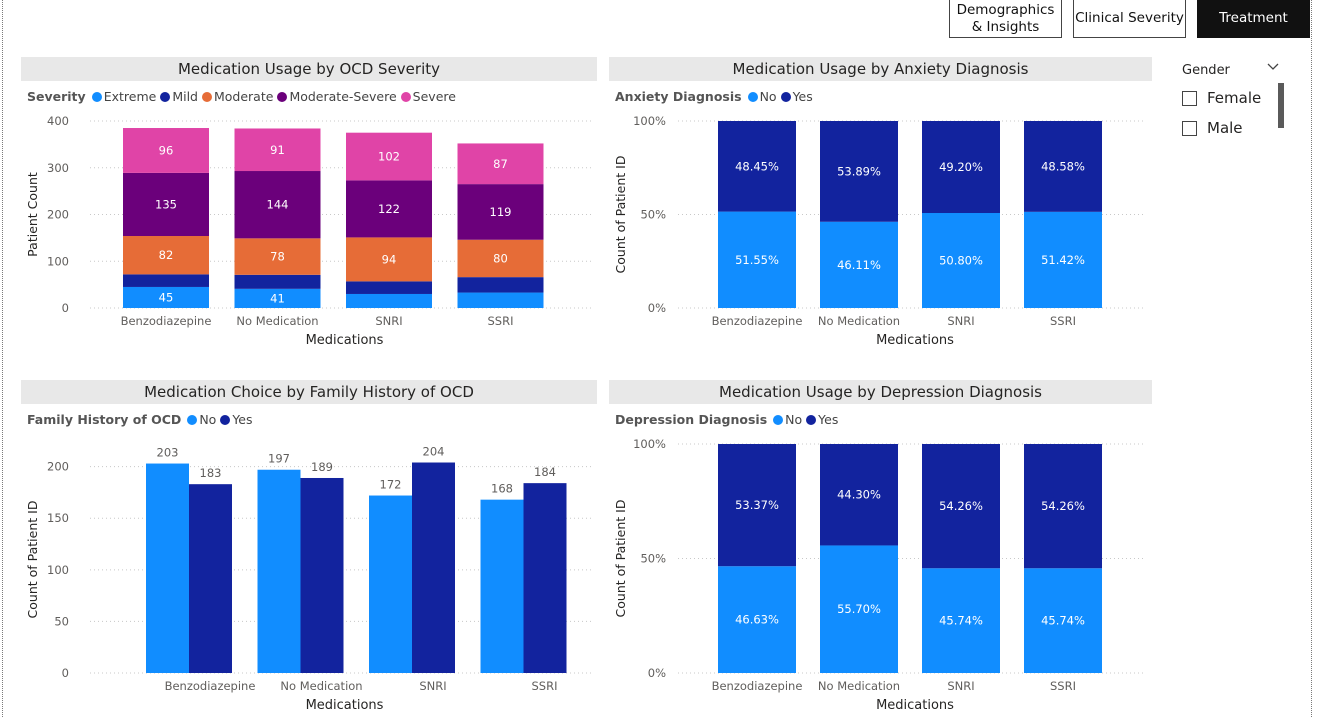 The width and height of the screenshot is (1331, 719). What do you see at coordinates (545, 472) in the screenshot?
I see `data-label: 184` at bounding box center [545, 472].